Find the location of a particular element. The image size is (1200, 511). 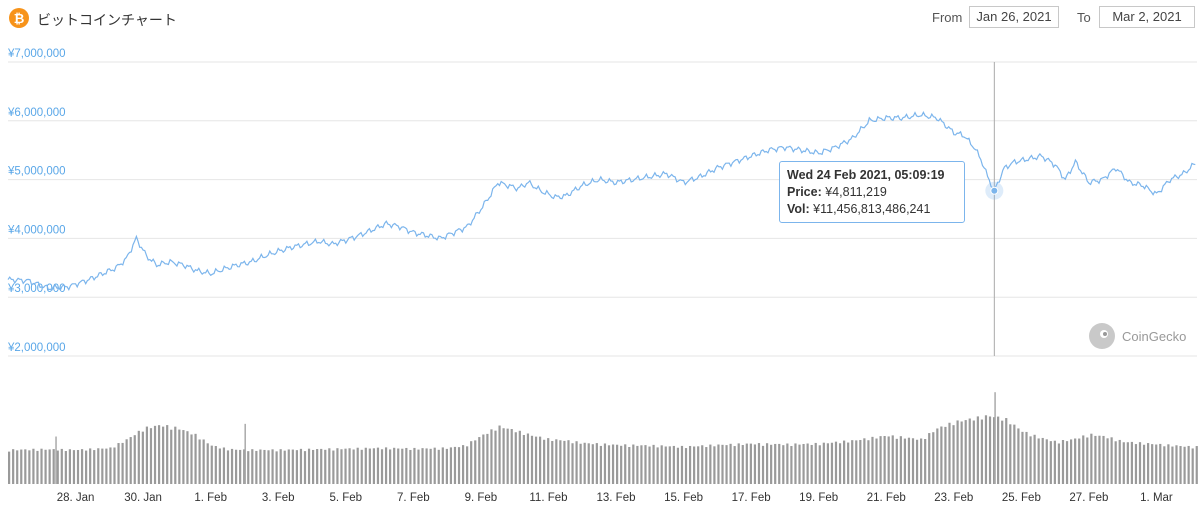

brand-name: CoinGecko is located at coordinates (1154, 336).